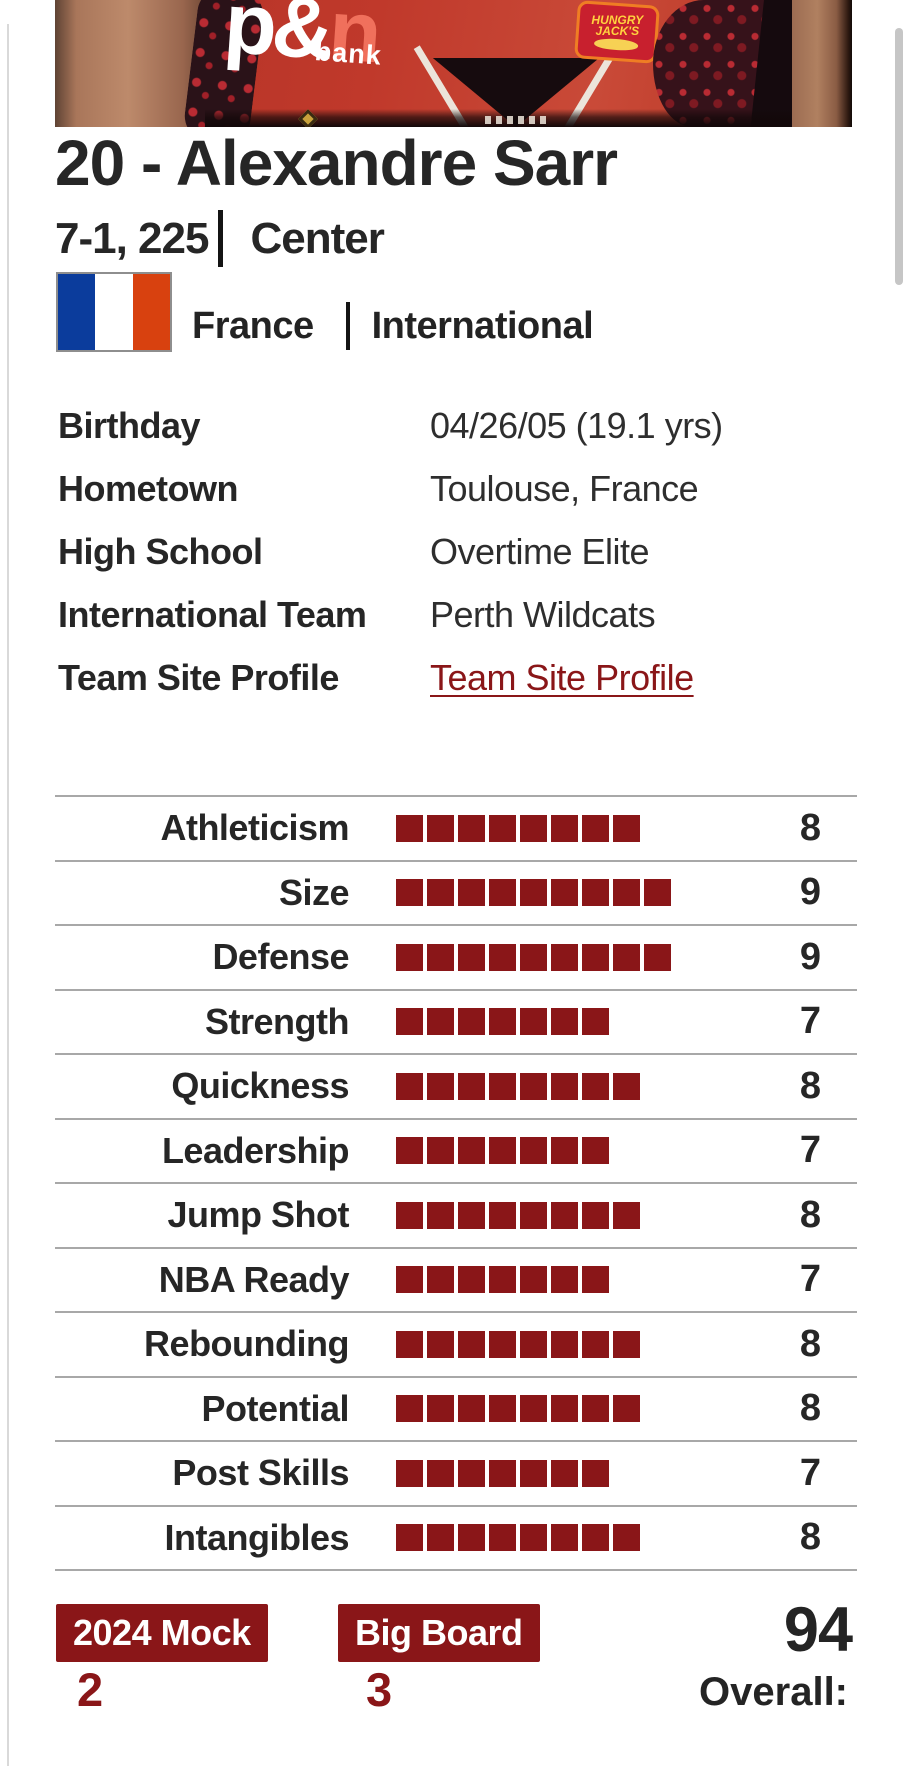 The height and width of the screenshot is (1766, 904). Describe the element at coordinates (576, 425) in the screenshot. I see `info-value: 04/26/05 (19.1 yrs)` at that location.